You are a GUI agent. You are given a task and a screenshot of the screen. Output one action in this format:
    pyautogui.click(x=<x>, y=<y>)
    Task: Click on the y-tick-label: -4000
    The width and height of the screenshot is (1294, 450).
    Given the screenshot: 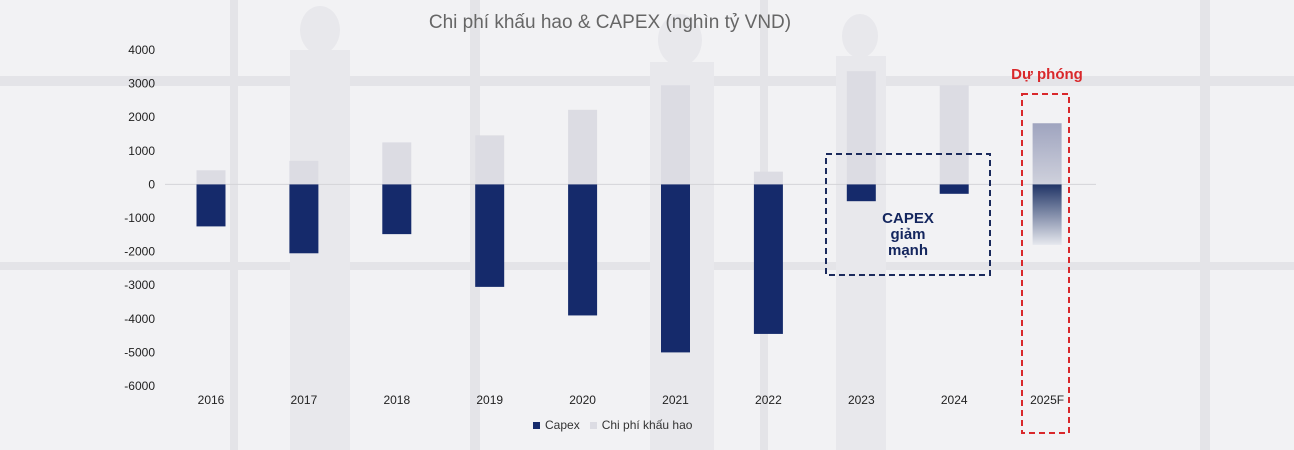 What is the action you would take?
    pyautogui.click(x=139, y=319)
    